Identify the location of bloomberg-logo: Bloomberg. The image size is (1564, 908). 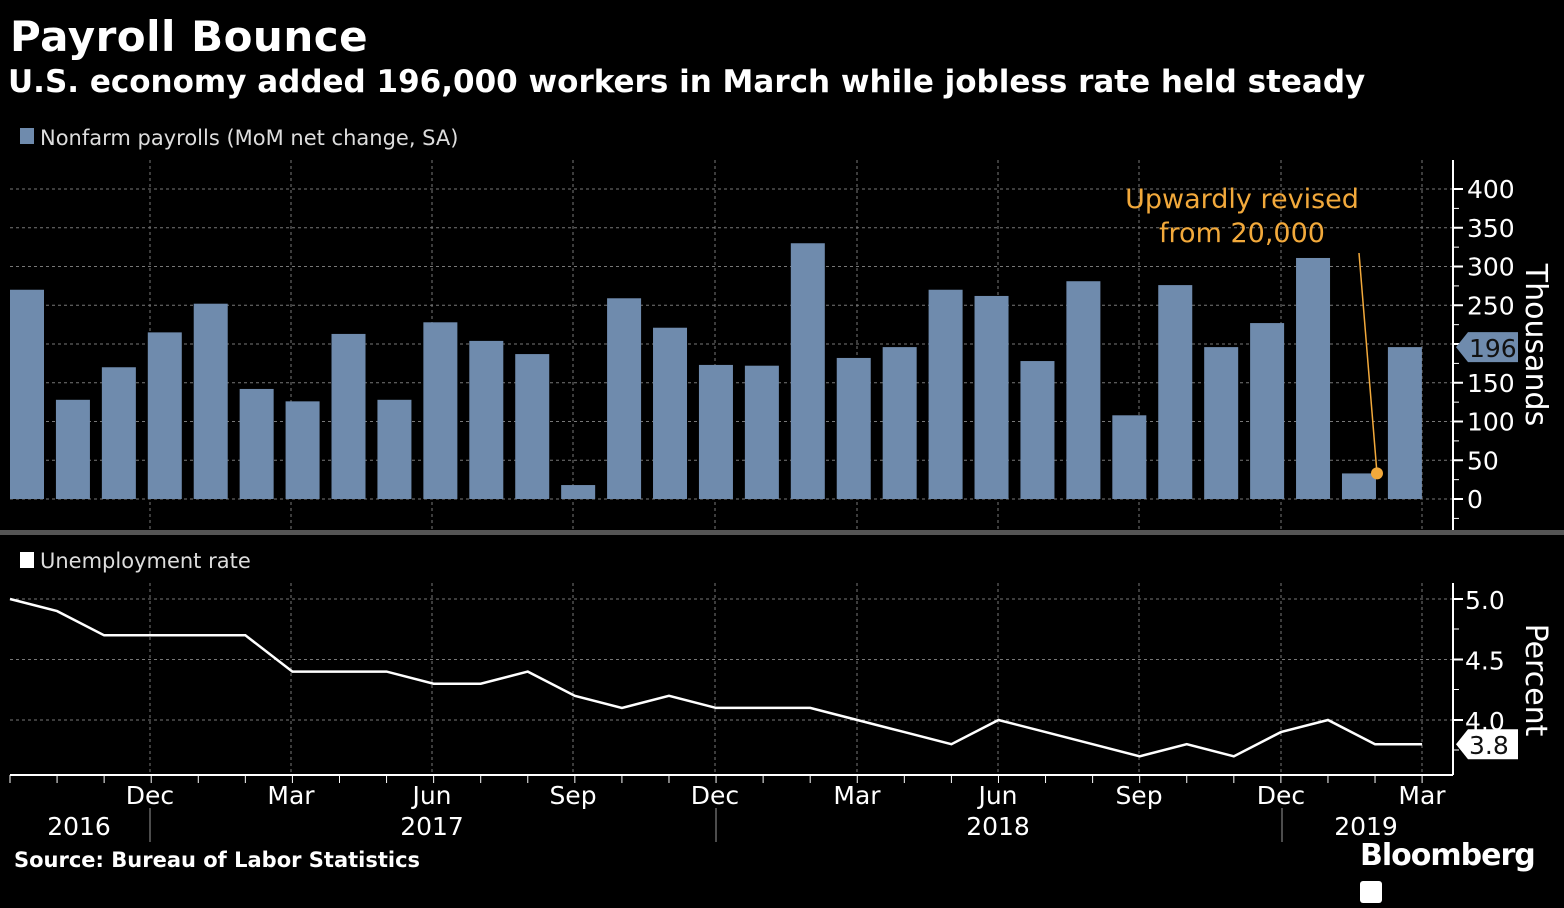
(1462, 873).